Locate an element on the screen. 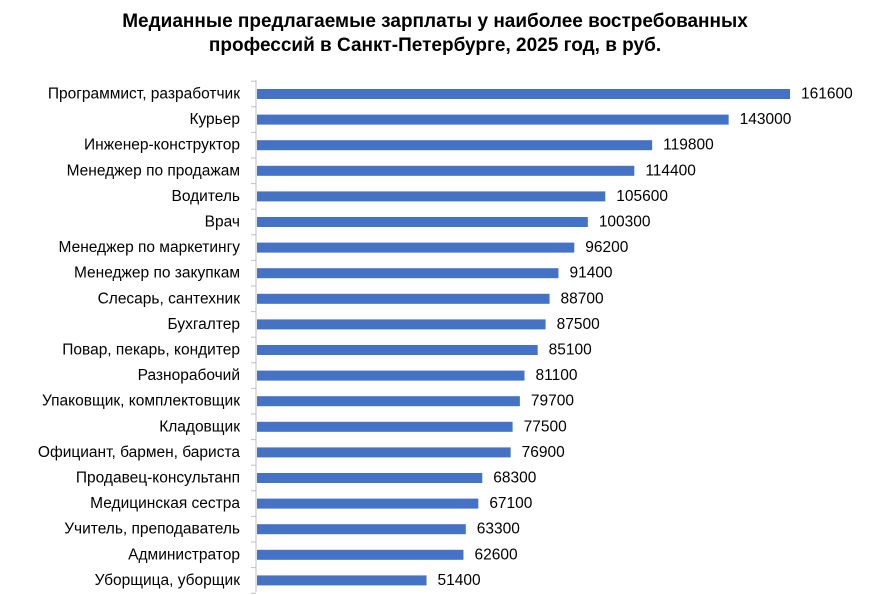  category-label: Водитель is located at coordinates (206, 196).